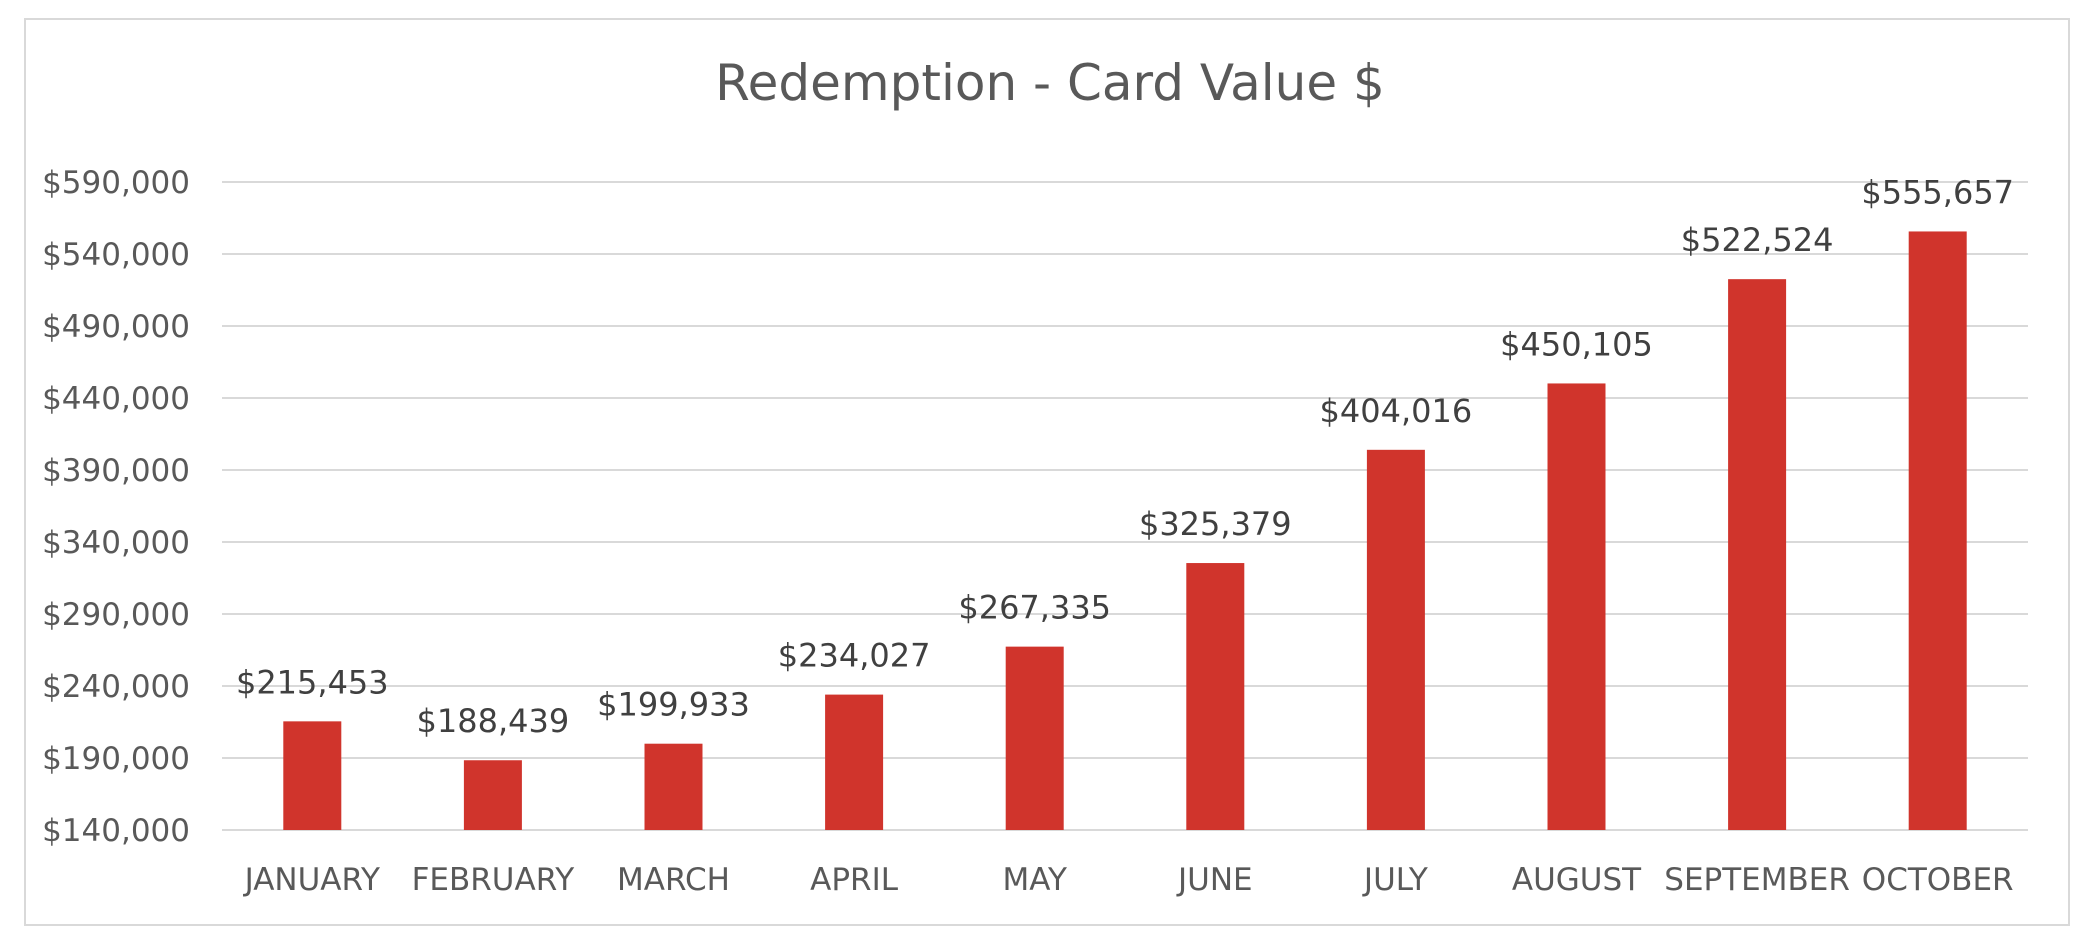  I want to click on x-tick-label: APRIL, so click(854, 880).